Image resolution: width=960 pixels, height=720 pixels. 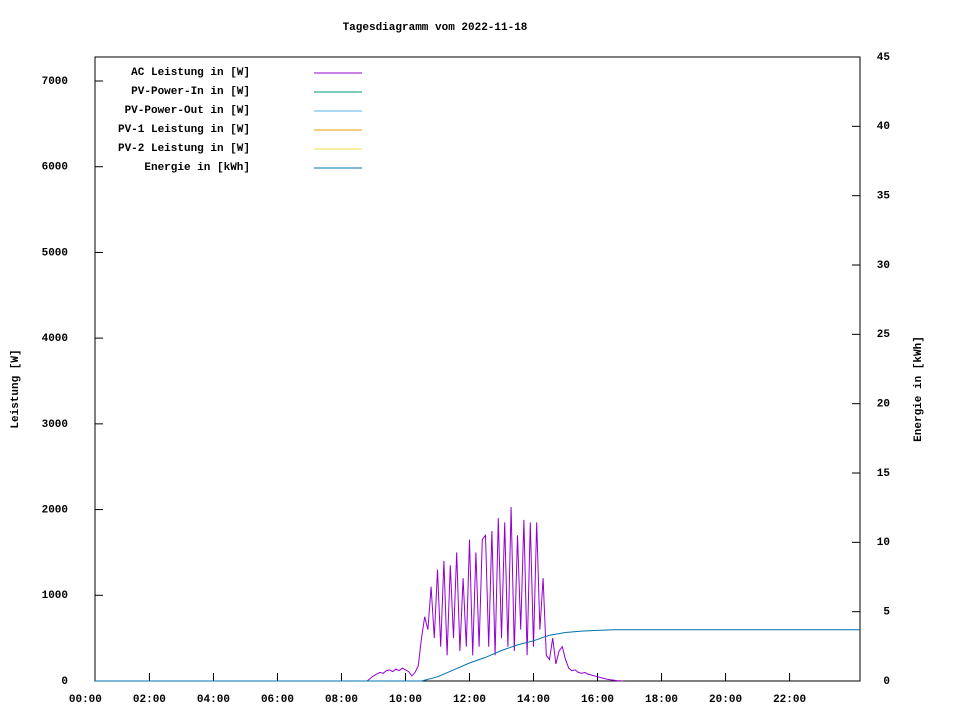 I want to click on x-tick-label: 20:00, so click(x=725, y=700).